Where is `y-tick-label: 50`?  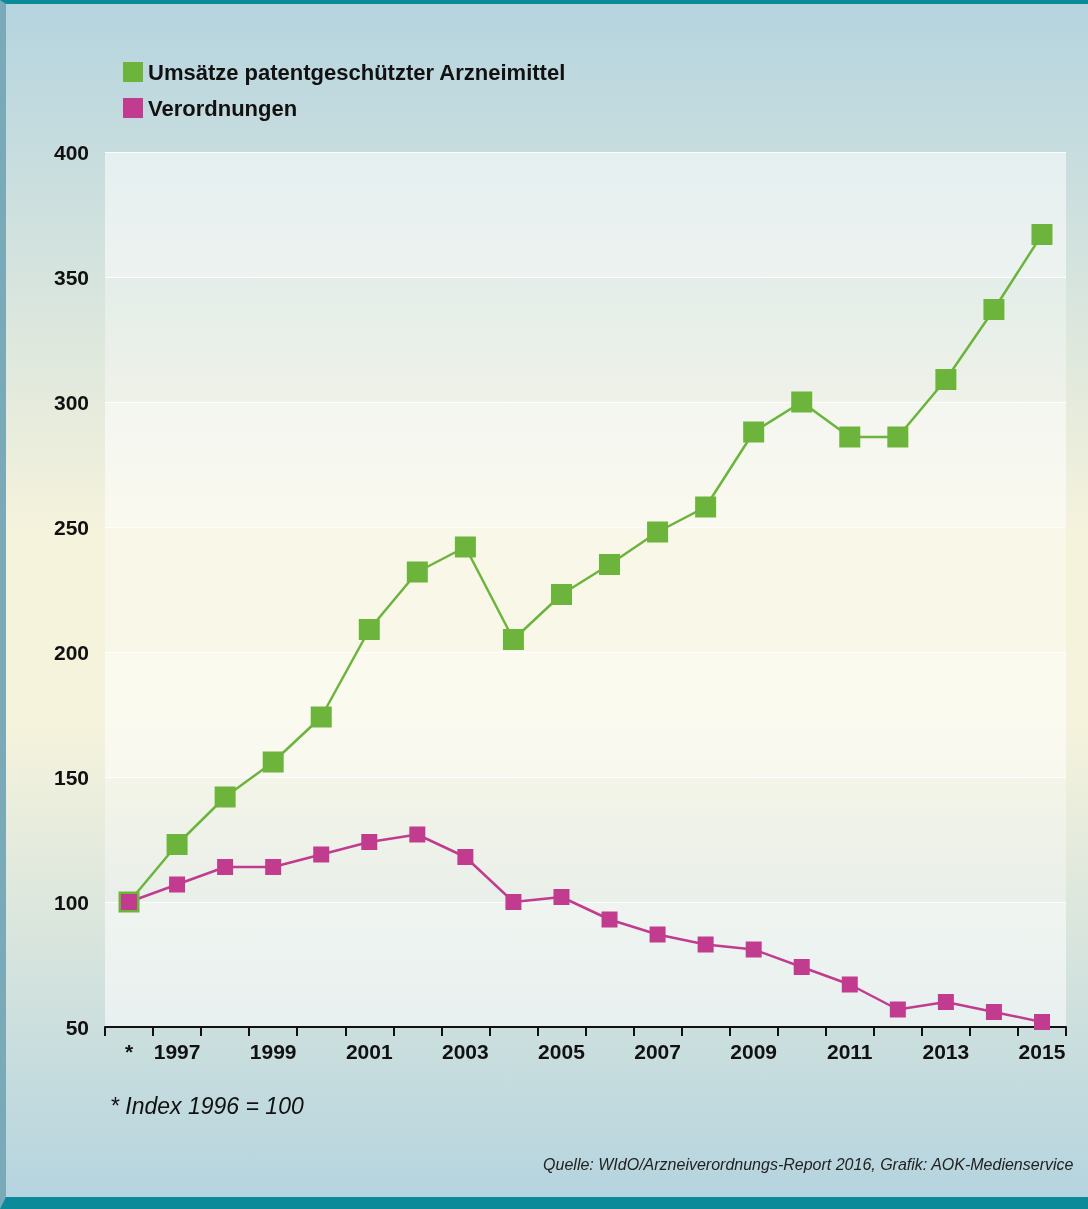 y-tick-label: 50 is located at coordinates (77, 1027).